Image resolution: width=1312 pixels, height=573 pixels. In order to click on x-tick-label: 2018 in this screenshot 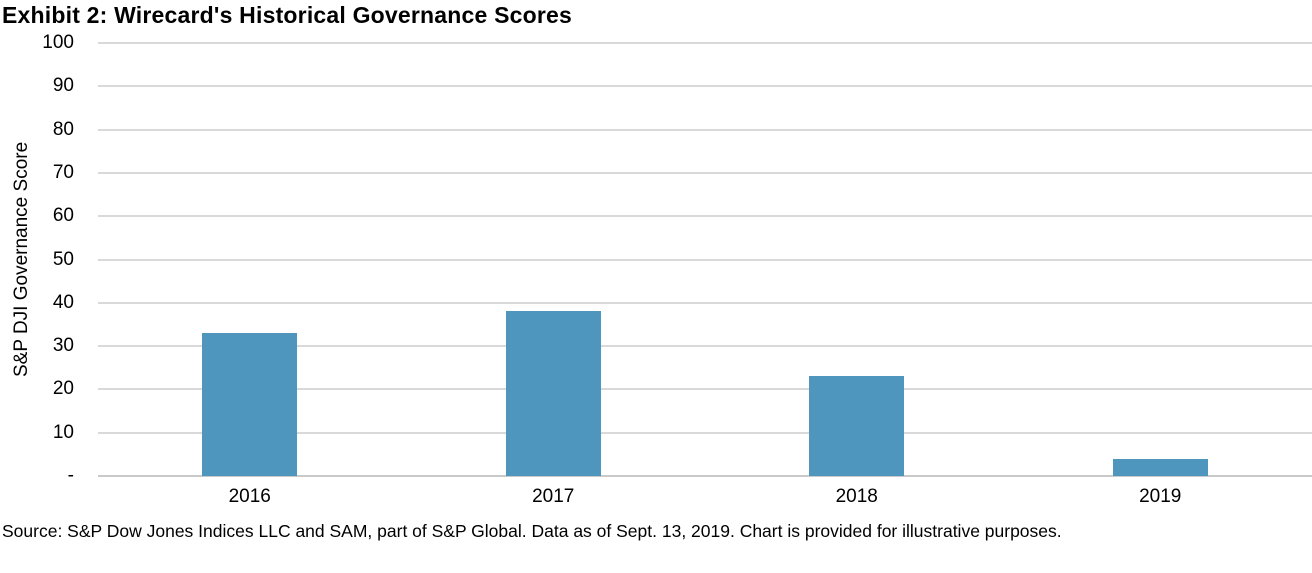, I will do `click(856, 496)`.